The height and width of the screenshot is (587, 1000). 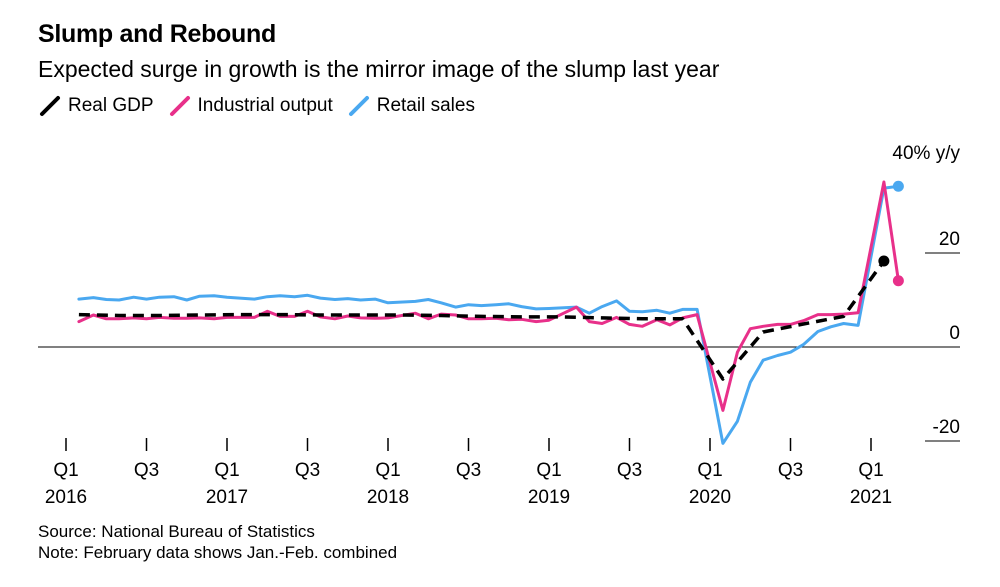 What do you see at coordinates (949, 239) in the screenshot?
I see `y-tick-label: 20` at bounding box center [949, 239].